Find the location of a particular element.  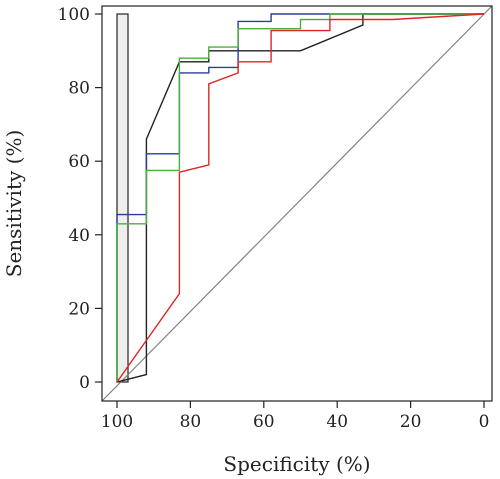

shaded-box is located at coordinates (122, 198).